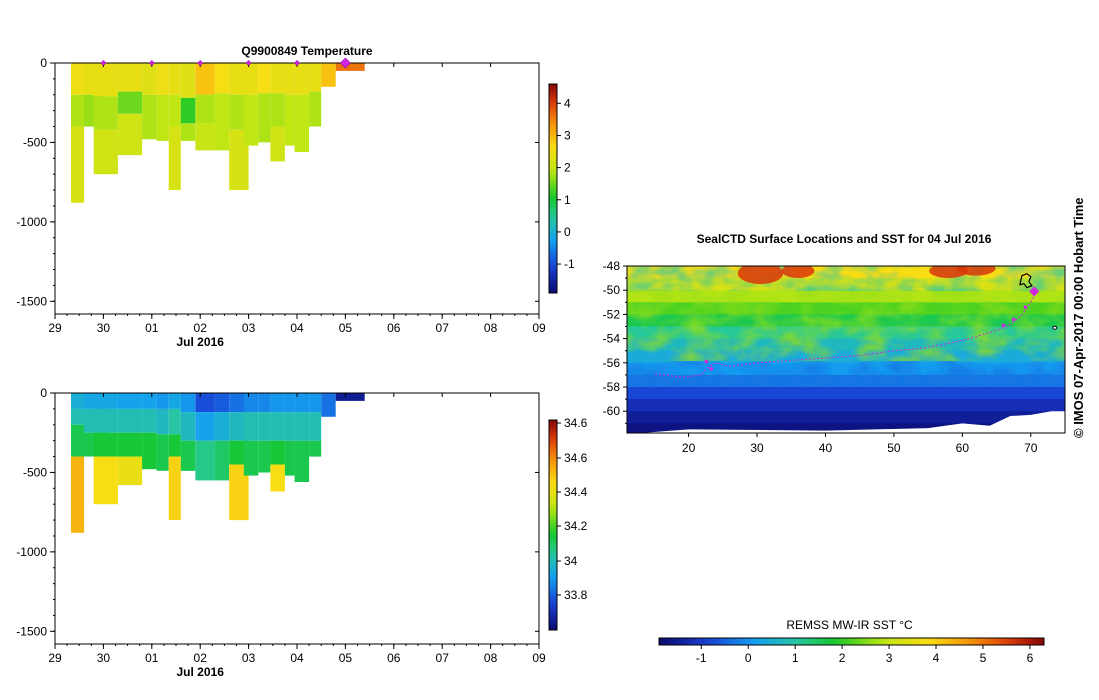 This screenshot has height=700, width=1099. What do you see at coordinates (576, 423) in the screenshot?
I see `sal-colorbar-label-5: 34.6` at bounding box center [576, 423].